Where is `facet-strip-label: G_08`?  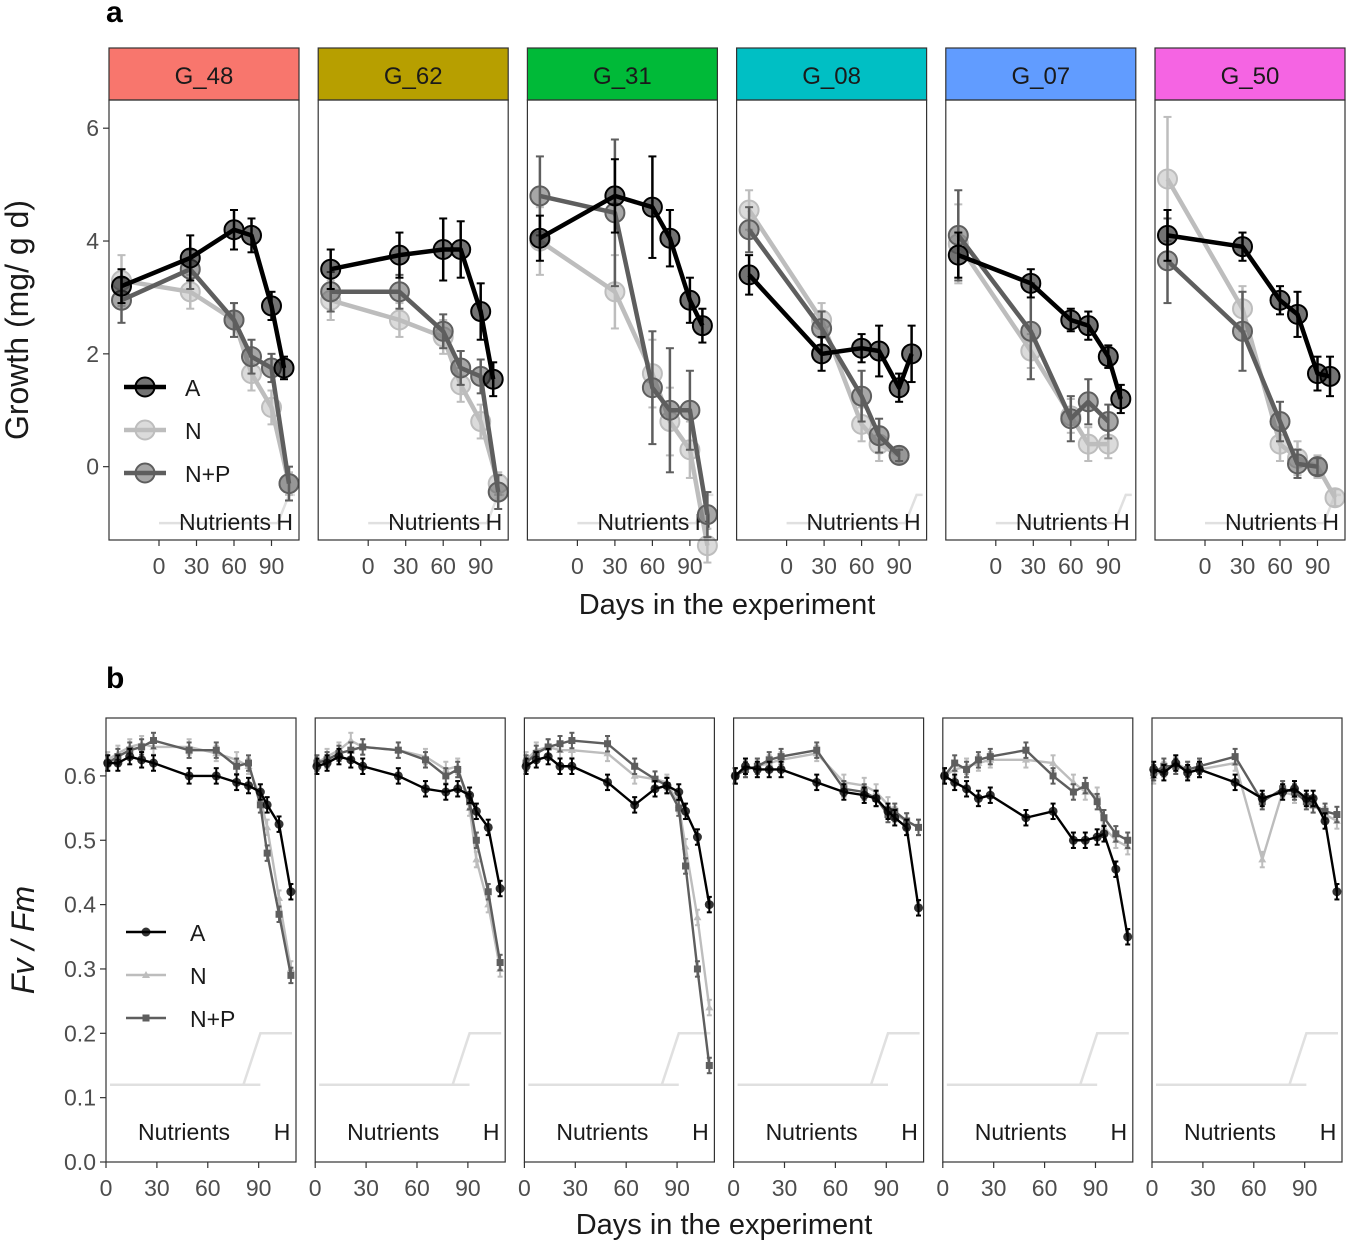
facet-strip-label: G_08 is located at coordinates (831, 76).